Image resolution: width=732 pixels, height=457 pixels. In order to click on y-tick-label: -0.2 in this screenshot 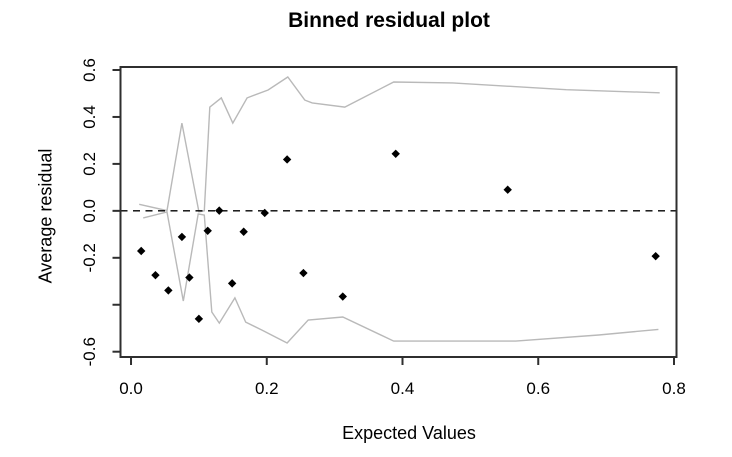, I will do `click(89, 257)`.